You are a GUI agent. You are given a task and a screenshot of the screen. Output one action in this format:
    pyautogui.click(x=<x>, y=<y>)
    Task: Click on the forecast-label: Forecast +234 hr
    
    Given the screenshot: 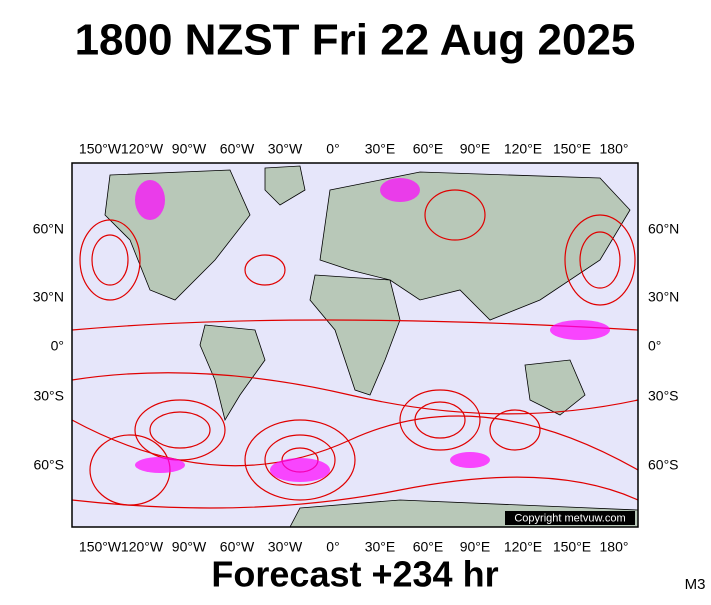 What is the action you would take?
    pyautogui.click(x=354, y=574)
    